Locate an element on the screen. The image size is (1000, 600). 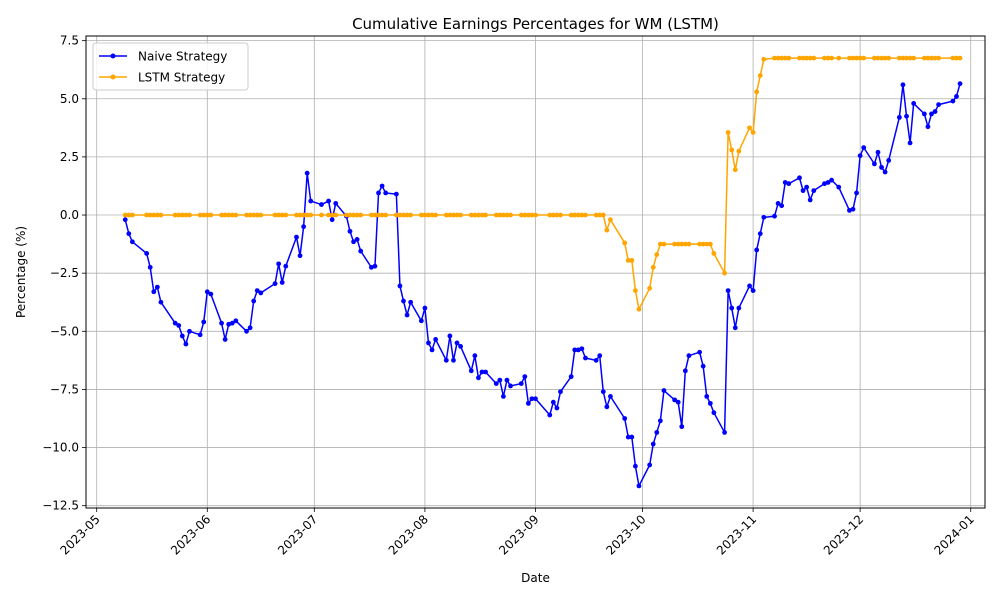
y-tick-label: 5.0 is located at coordinates (69, 99).